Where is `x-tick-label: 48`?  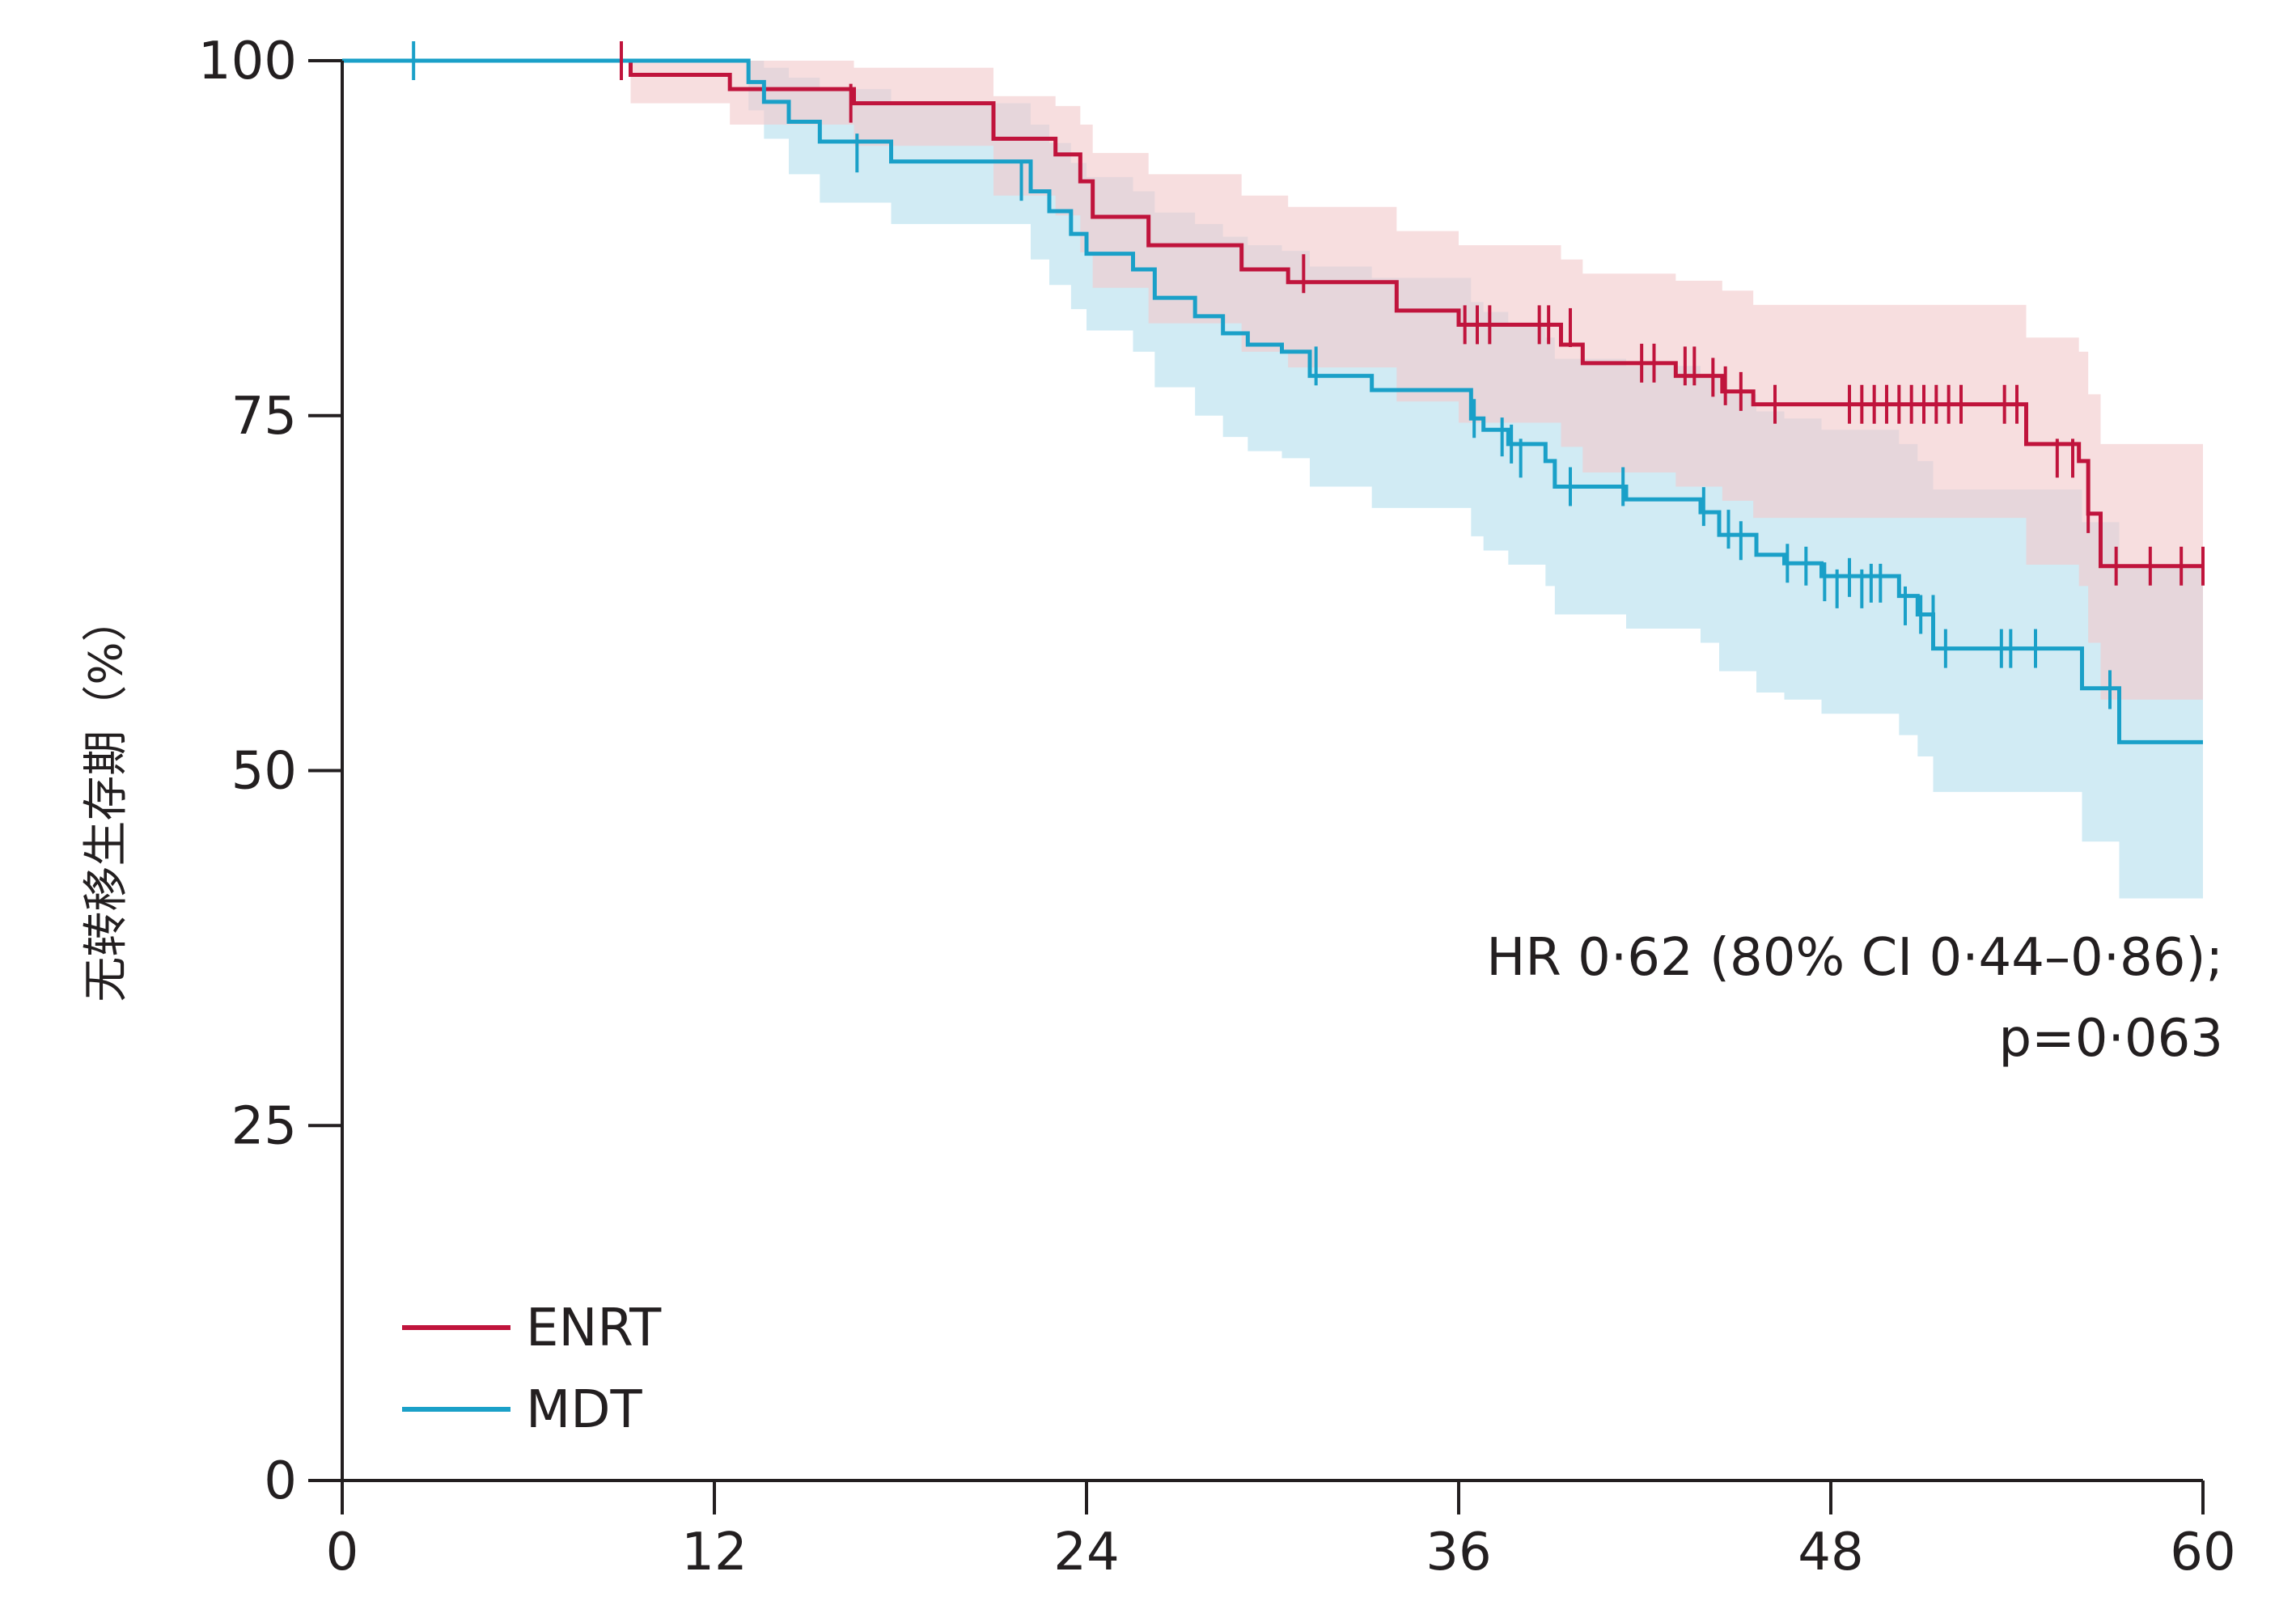
x-tick-label: 48 is located at coordinates (1830, 1552).